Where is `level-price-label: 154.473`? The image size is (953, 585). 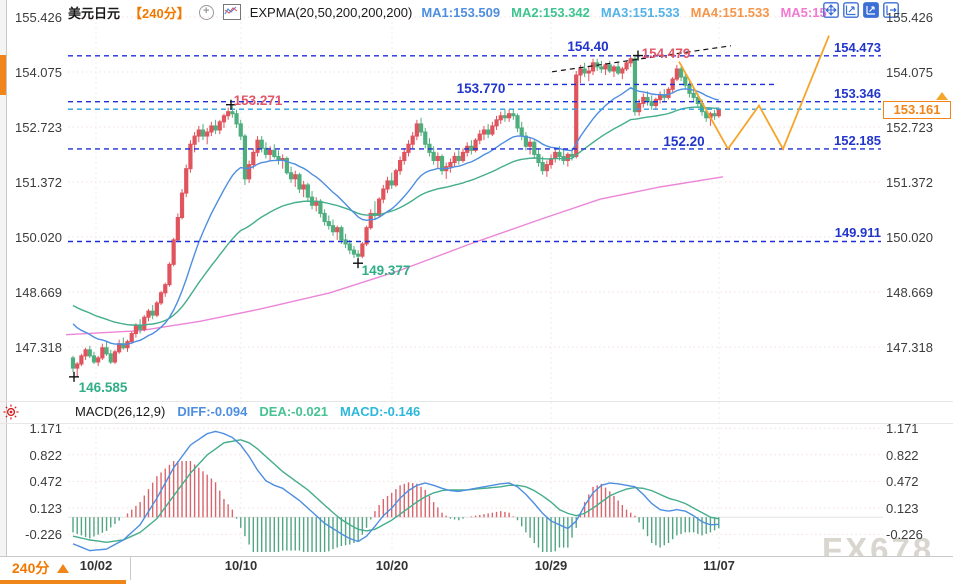 level-price-label: 154.473 is located at coordinates (857, 47).